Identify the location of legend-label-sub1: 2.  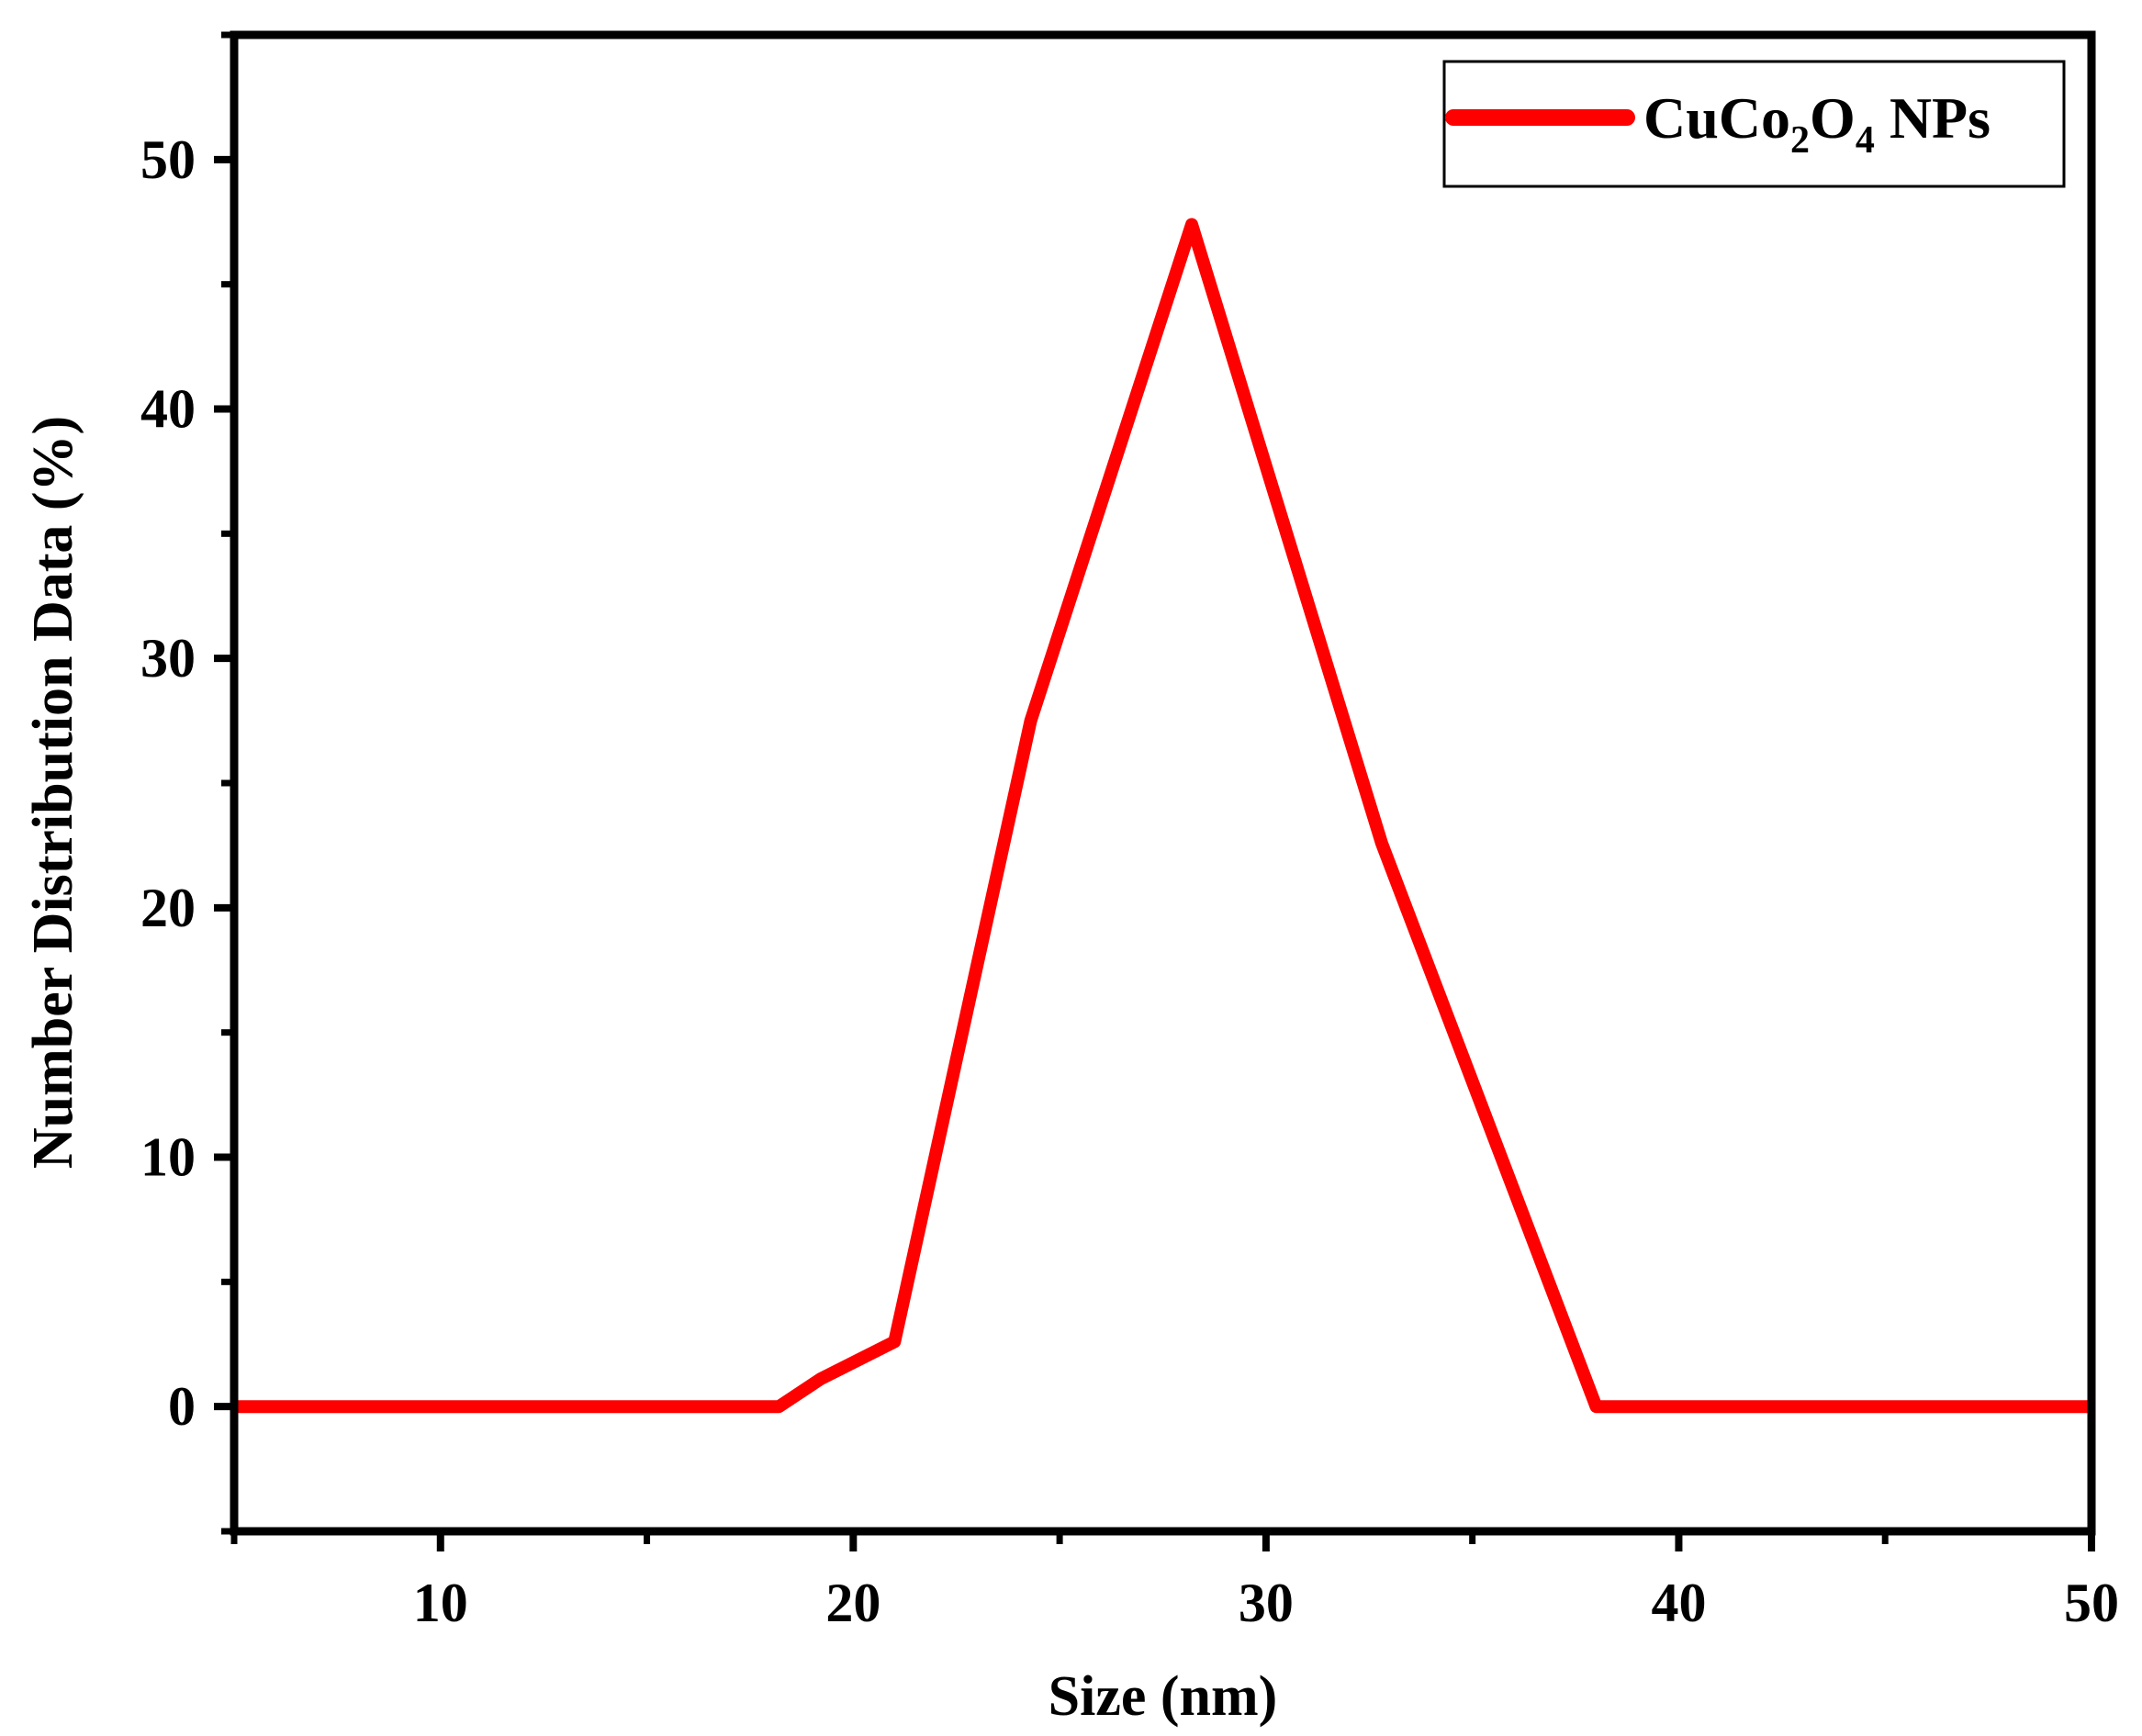
(1800, 140).